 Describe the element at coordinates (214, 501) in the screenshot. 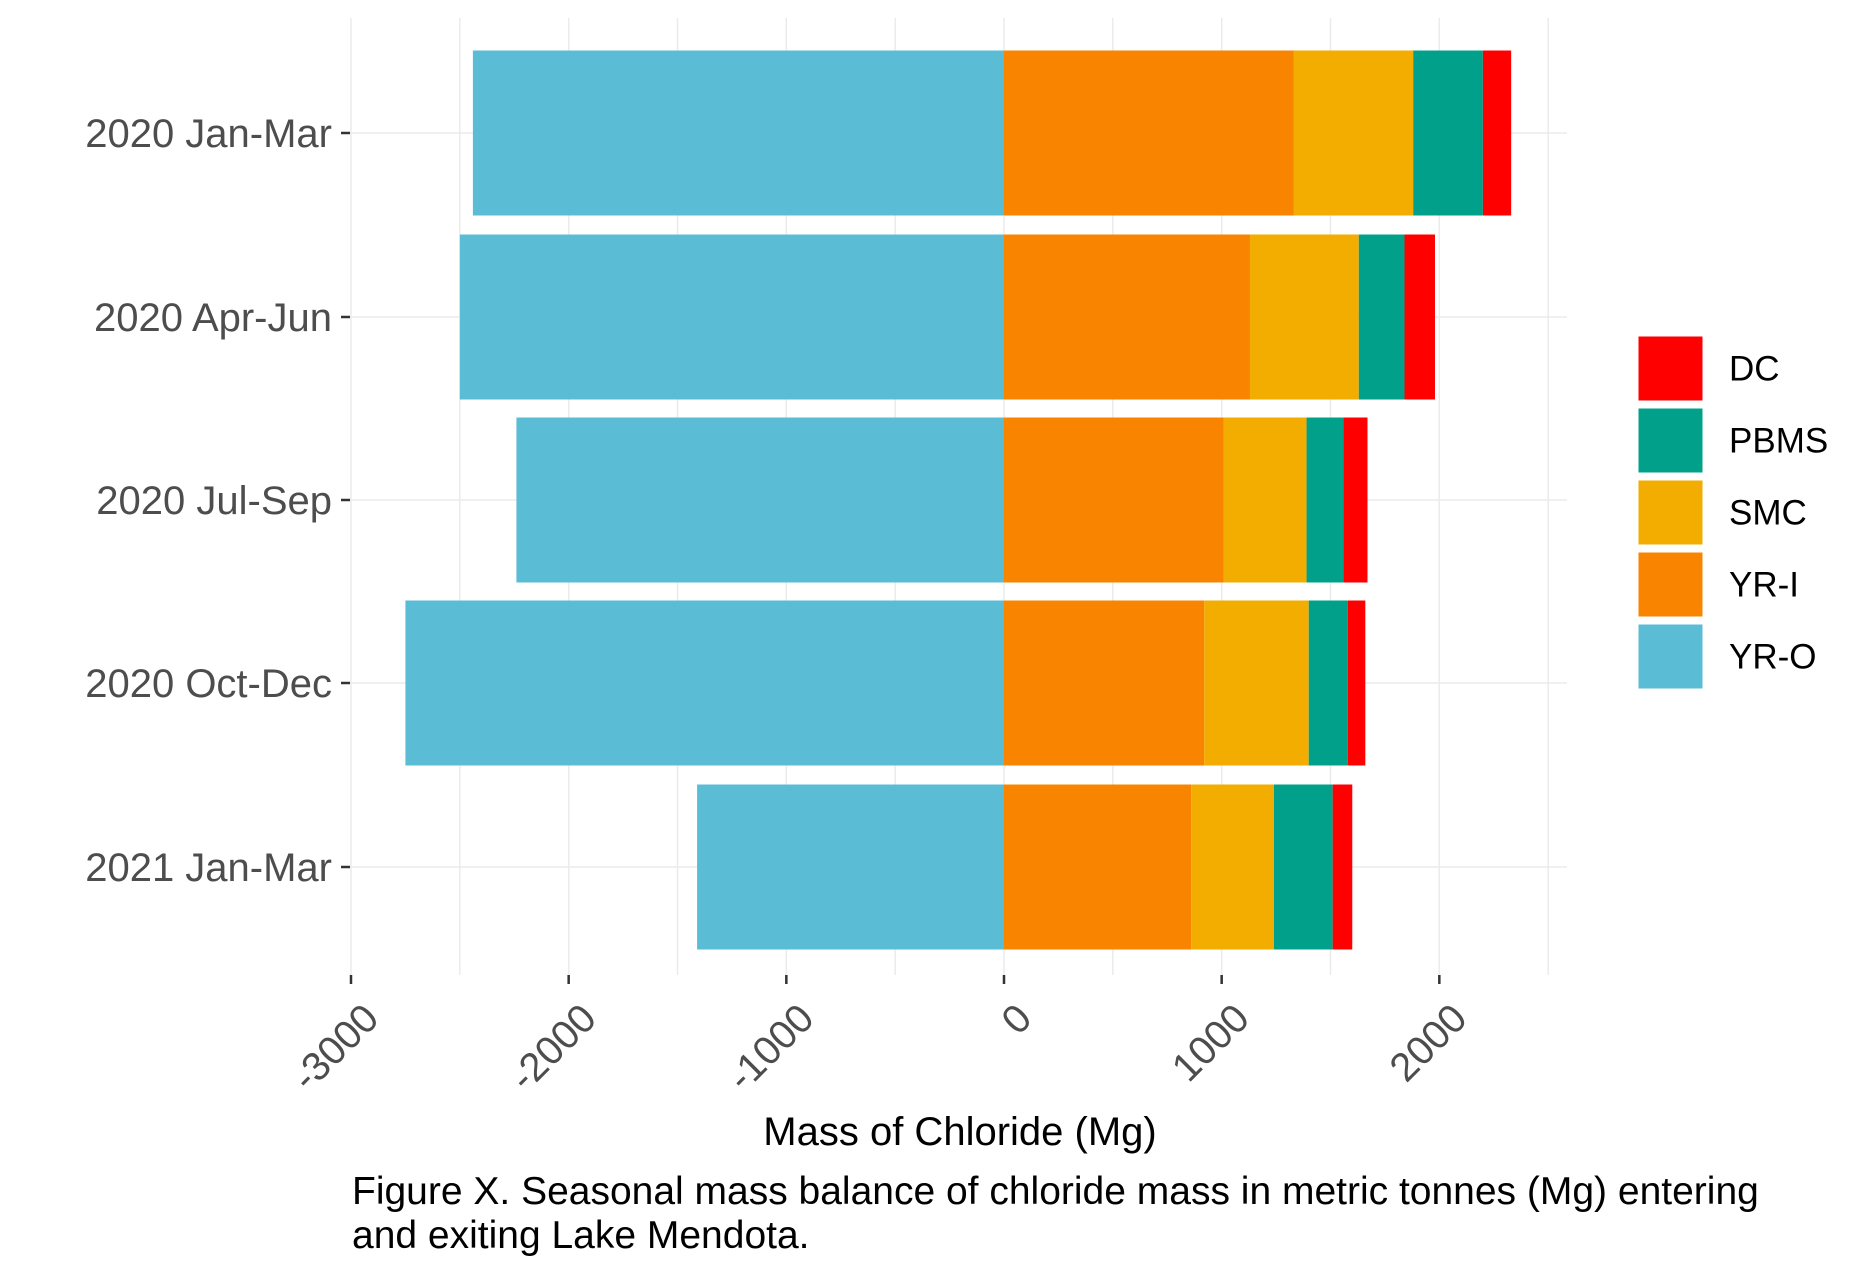

I see `y-tick-label: 2020 Jul-Sep` at that location.